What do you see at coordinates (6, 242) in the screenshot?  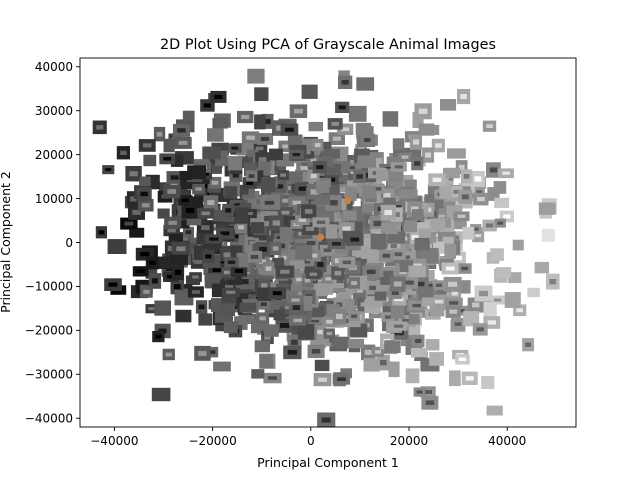 I see `y-axis-label: Principal Component 2` at bounding box center [6, 242].